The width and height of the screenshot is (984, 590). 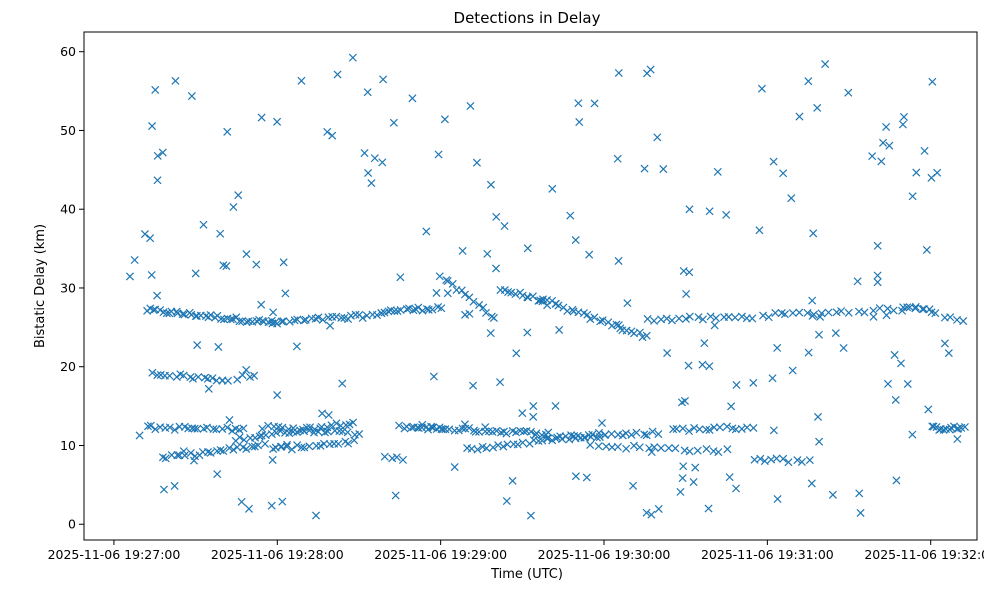 I want to click on y-axis-ticks: 0 10 20 30 40 50 60, so click(x=72, y=288).